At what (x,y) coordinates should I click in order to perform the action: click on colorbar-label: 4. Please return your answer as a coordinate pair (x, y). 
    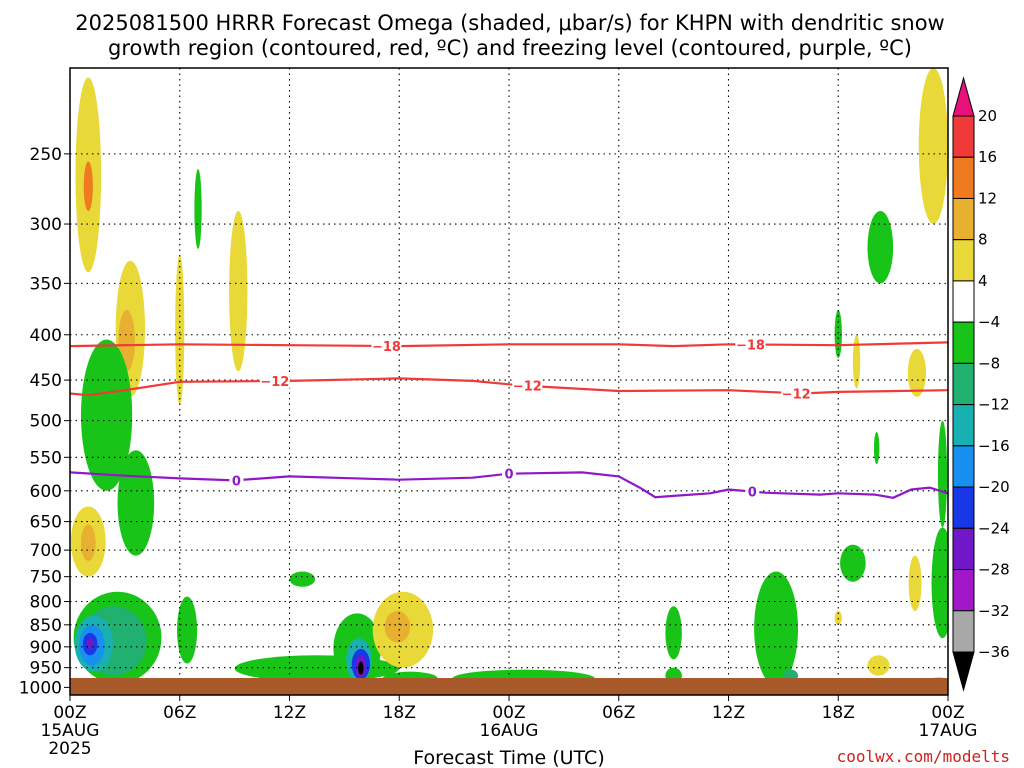
    Looking at the image, I should click on (983, 281).